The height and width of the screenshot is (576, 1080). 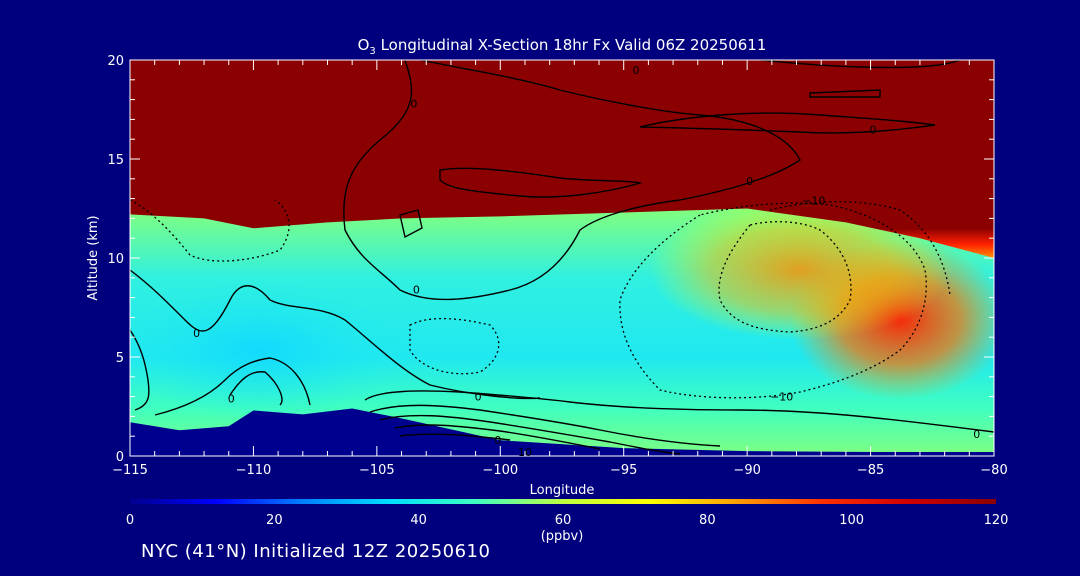 I want to click on x-tick-label: −105, so click(x=377, y=470).